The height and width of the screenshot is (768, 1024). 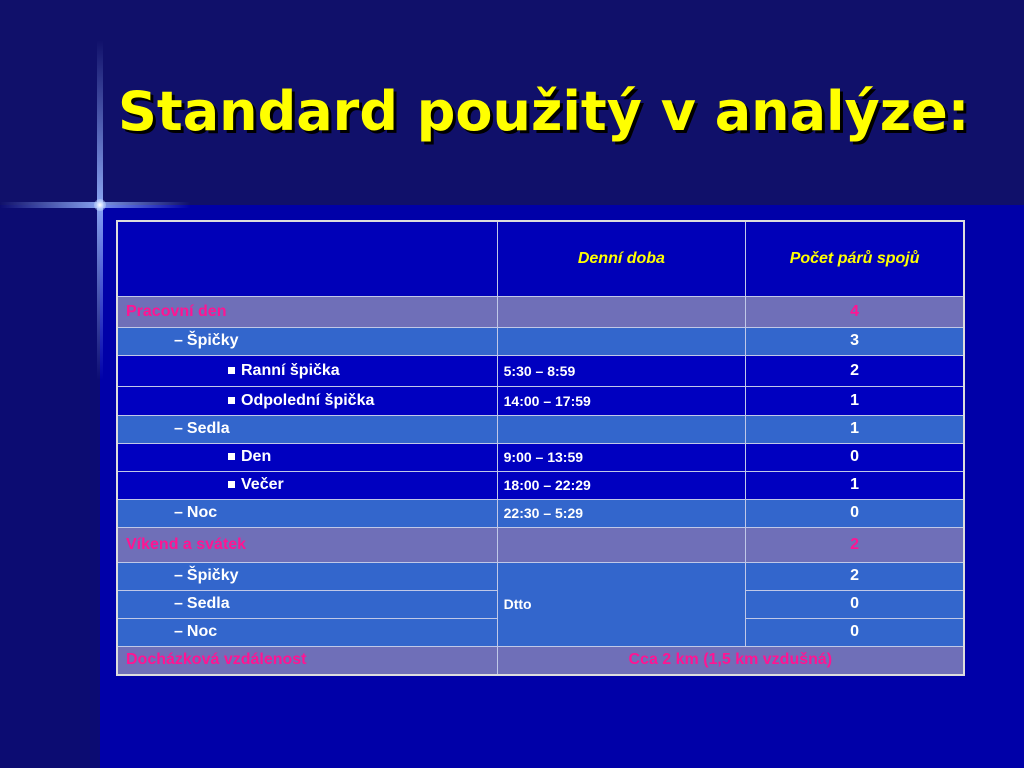 I want to click on table-row: Den 9:00 – 13:59 0, so click(x=540, y=457).